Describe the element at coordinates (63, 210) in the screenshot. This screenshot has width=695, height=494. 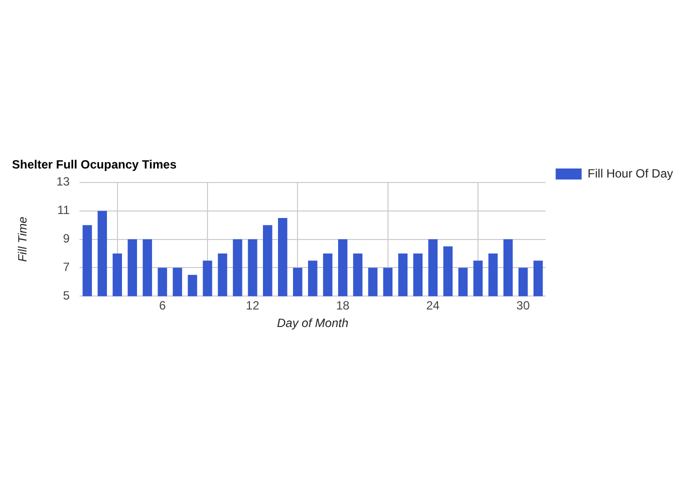
I see `y-tick-label: 11` at that location.